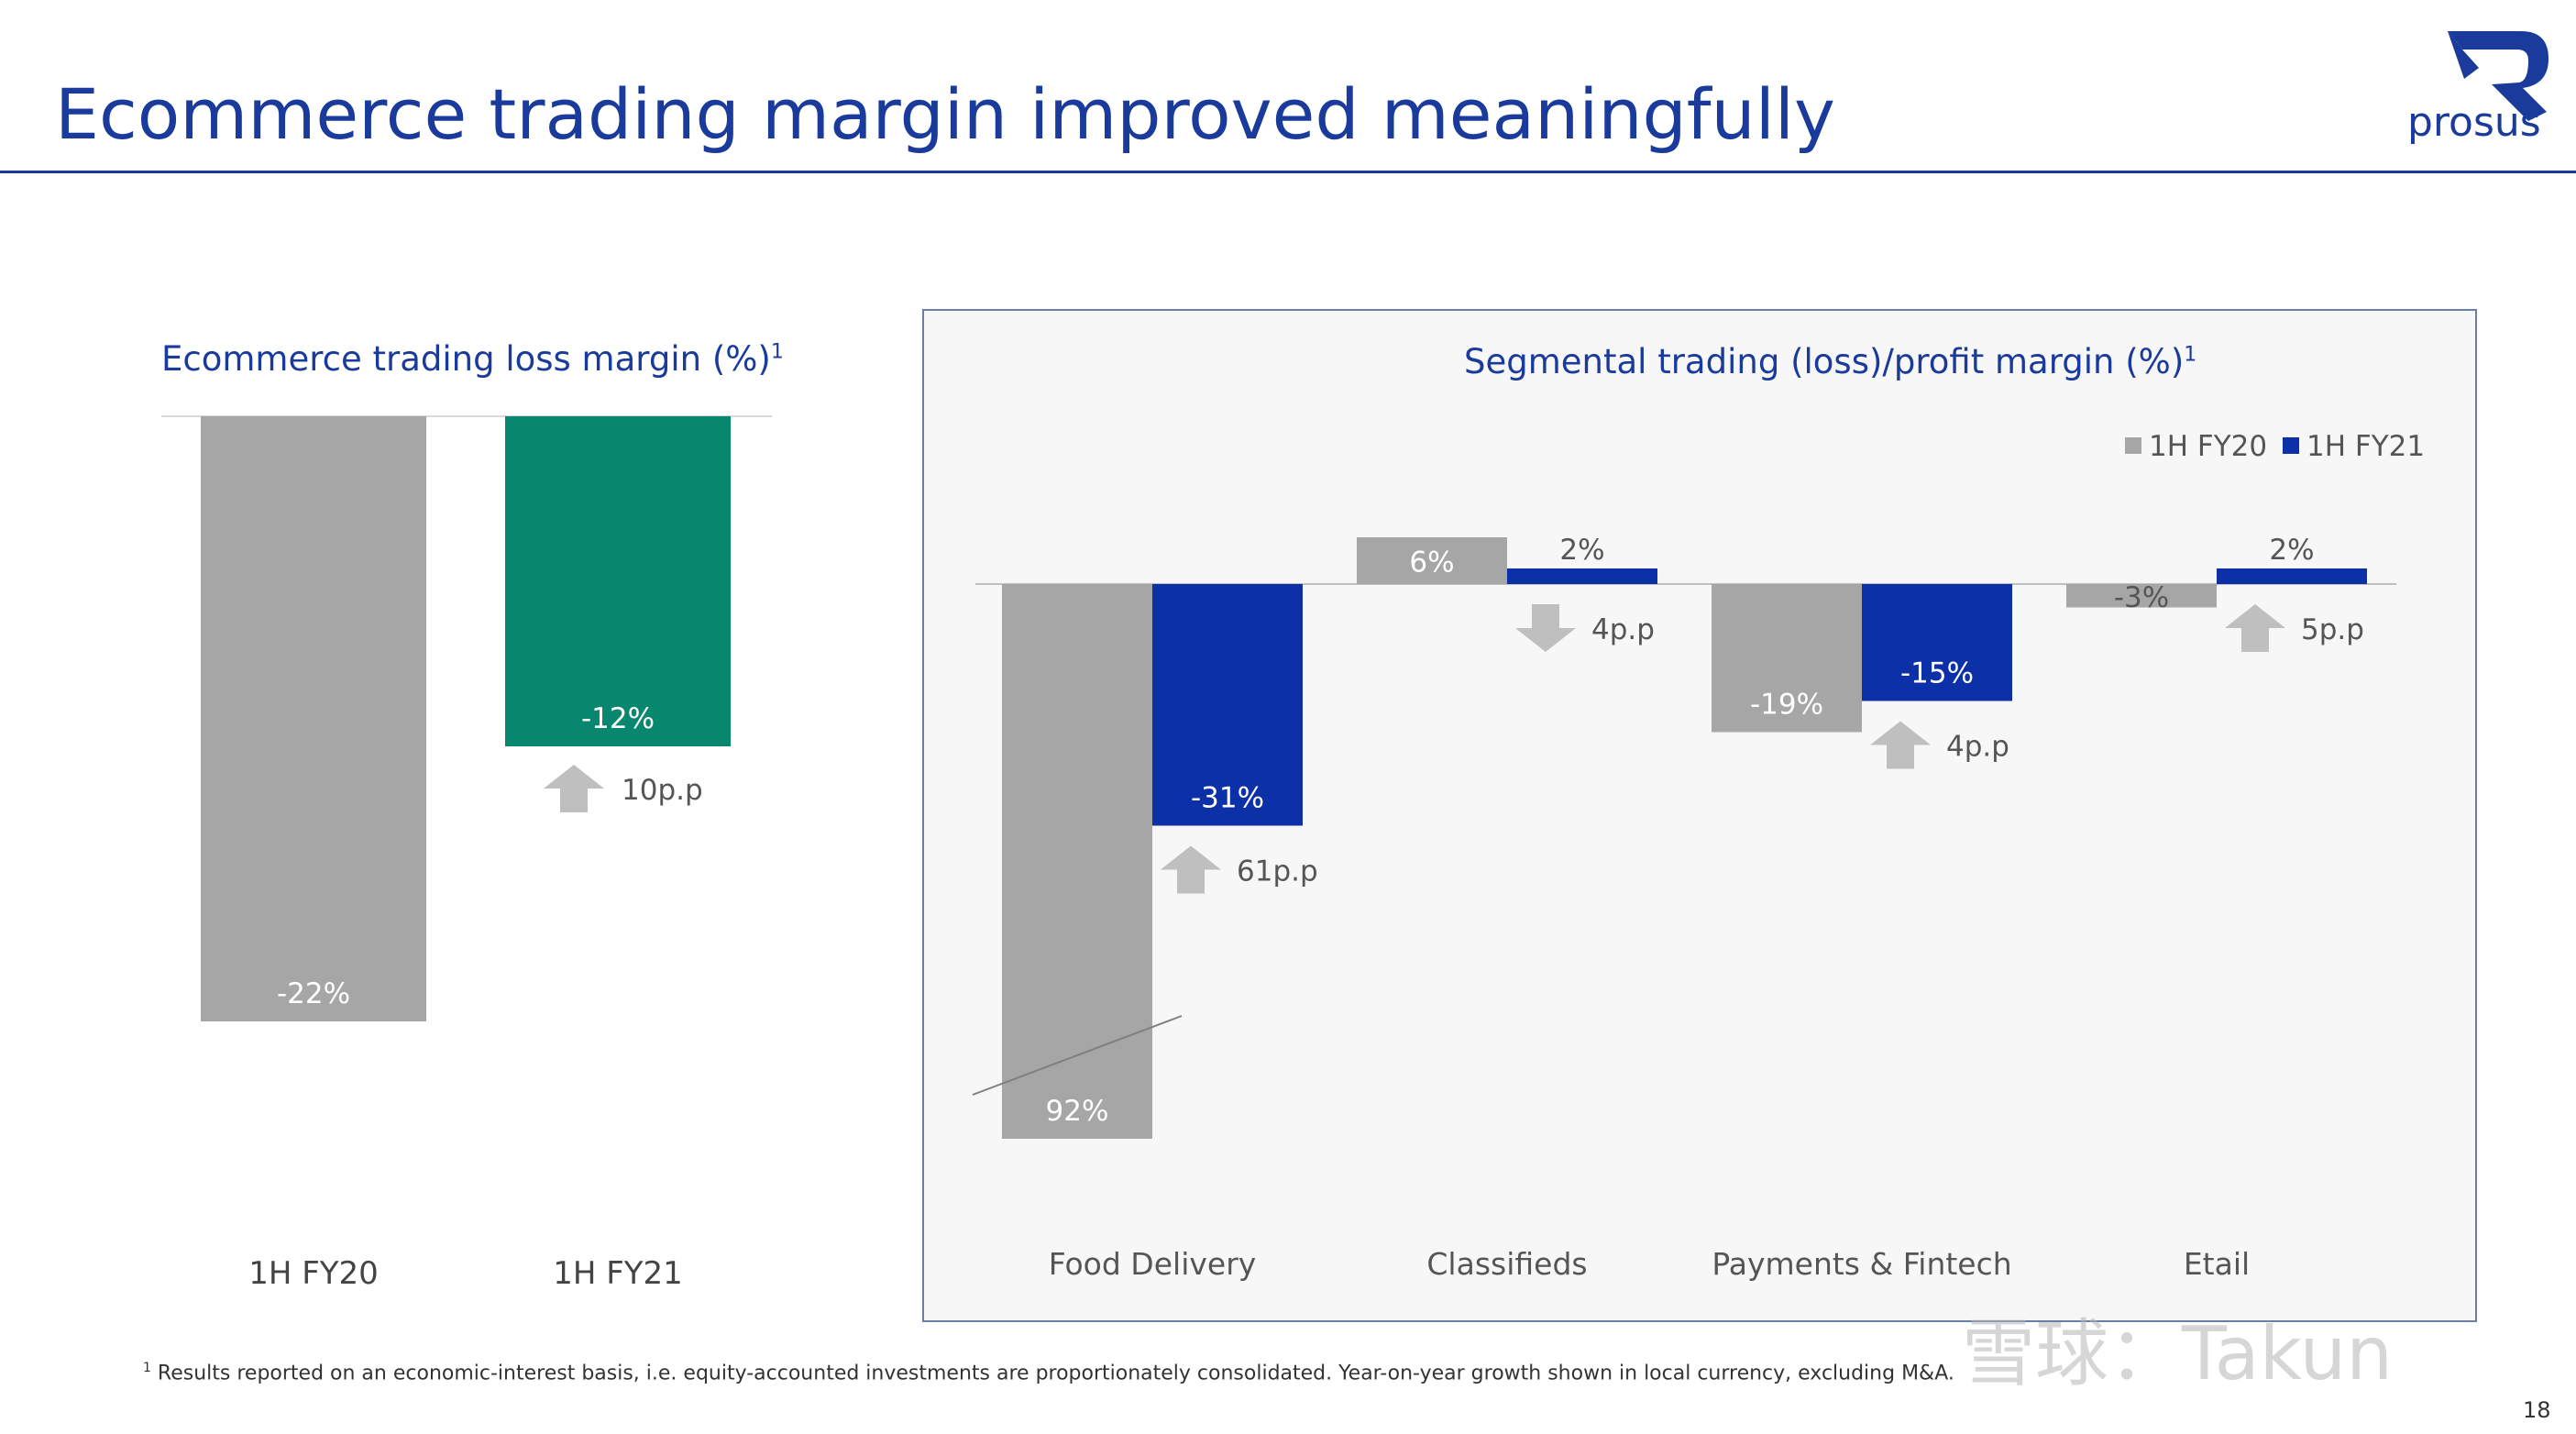 Image resolution: width=2576 pixels, height=1434 pixels. I want to click on right-change-arrow-classifieds, so click(1545, 628).